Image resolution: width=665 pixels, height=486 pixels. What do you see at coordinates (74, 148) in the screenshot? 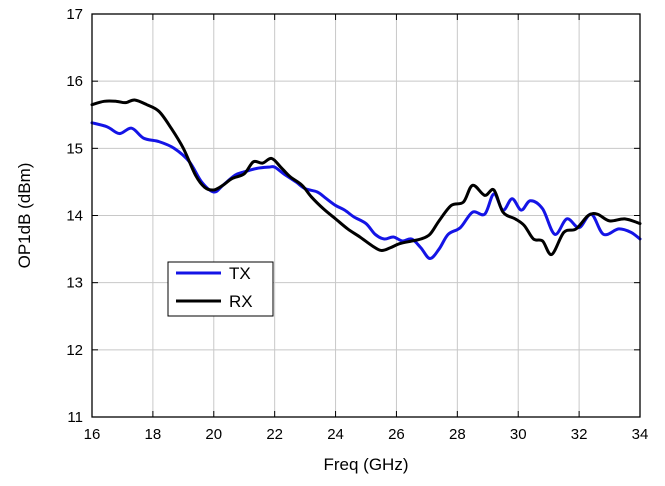
I see `y-tick-label: 15` at bounding box center [74, 148].